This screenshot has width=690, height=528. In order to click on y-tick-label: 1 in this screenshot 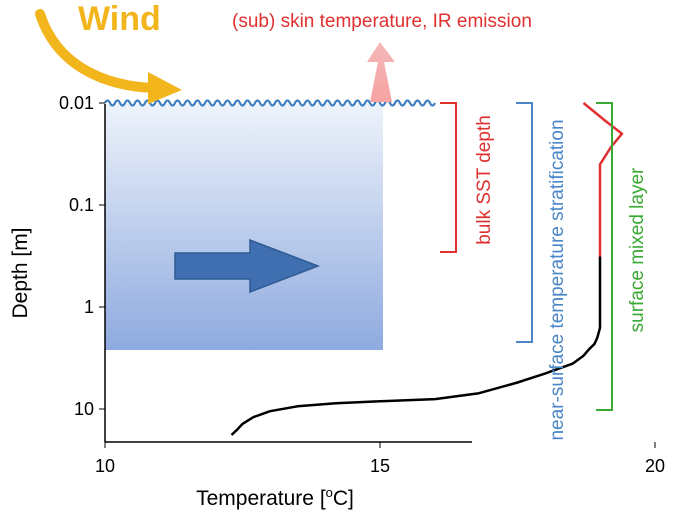, I will do `click(89, 307)`.